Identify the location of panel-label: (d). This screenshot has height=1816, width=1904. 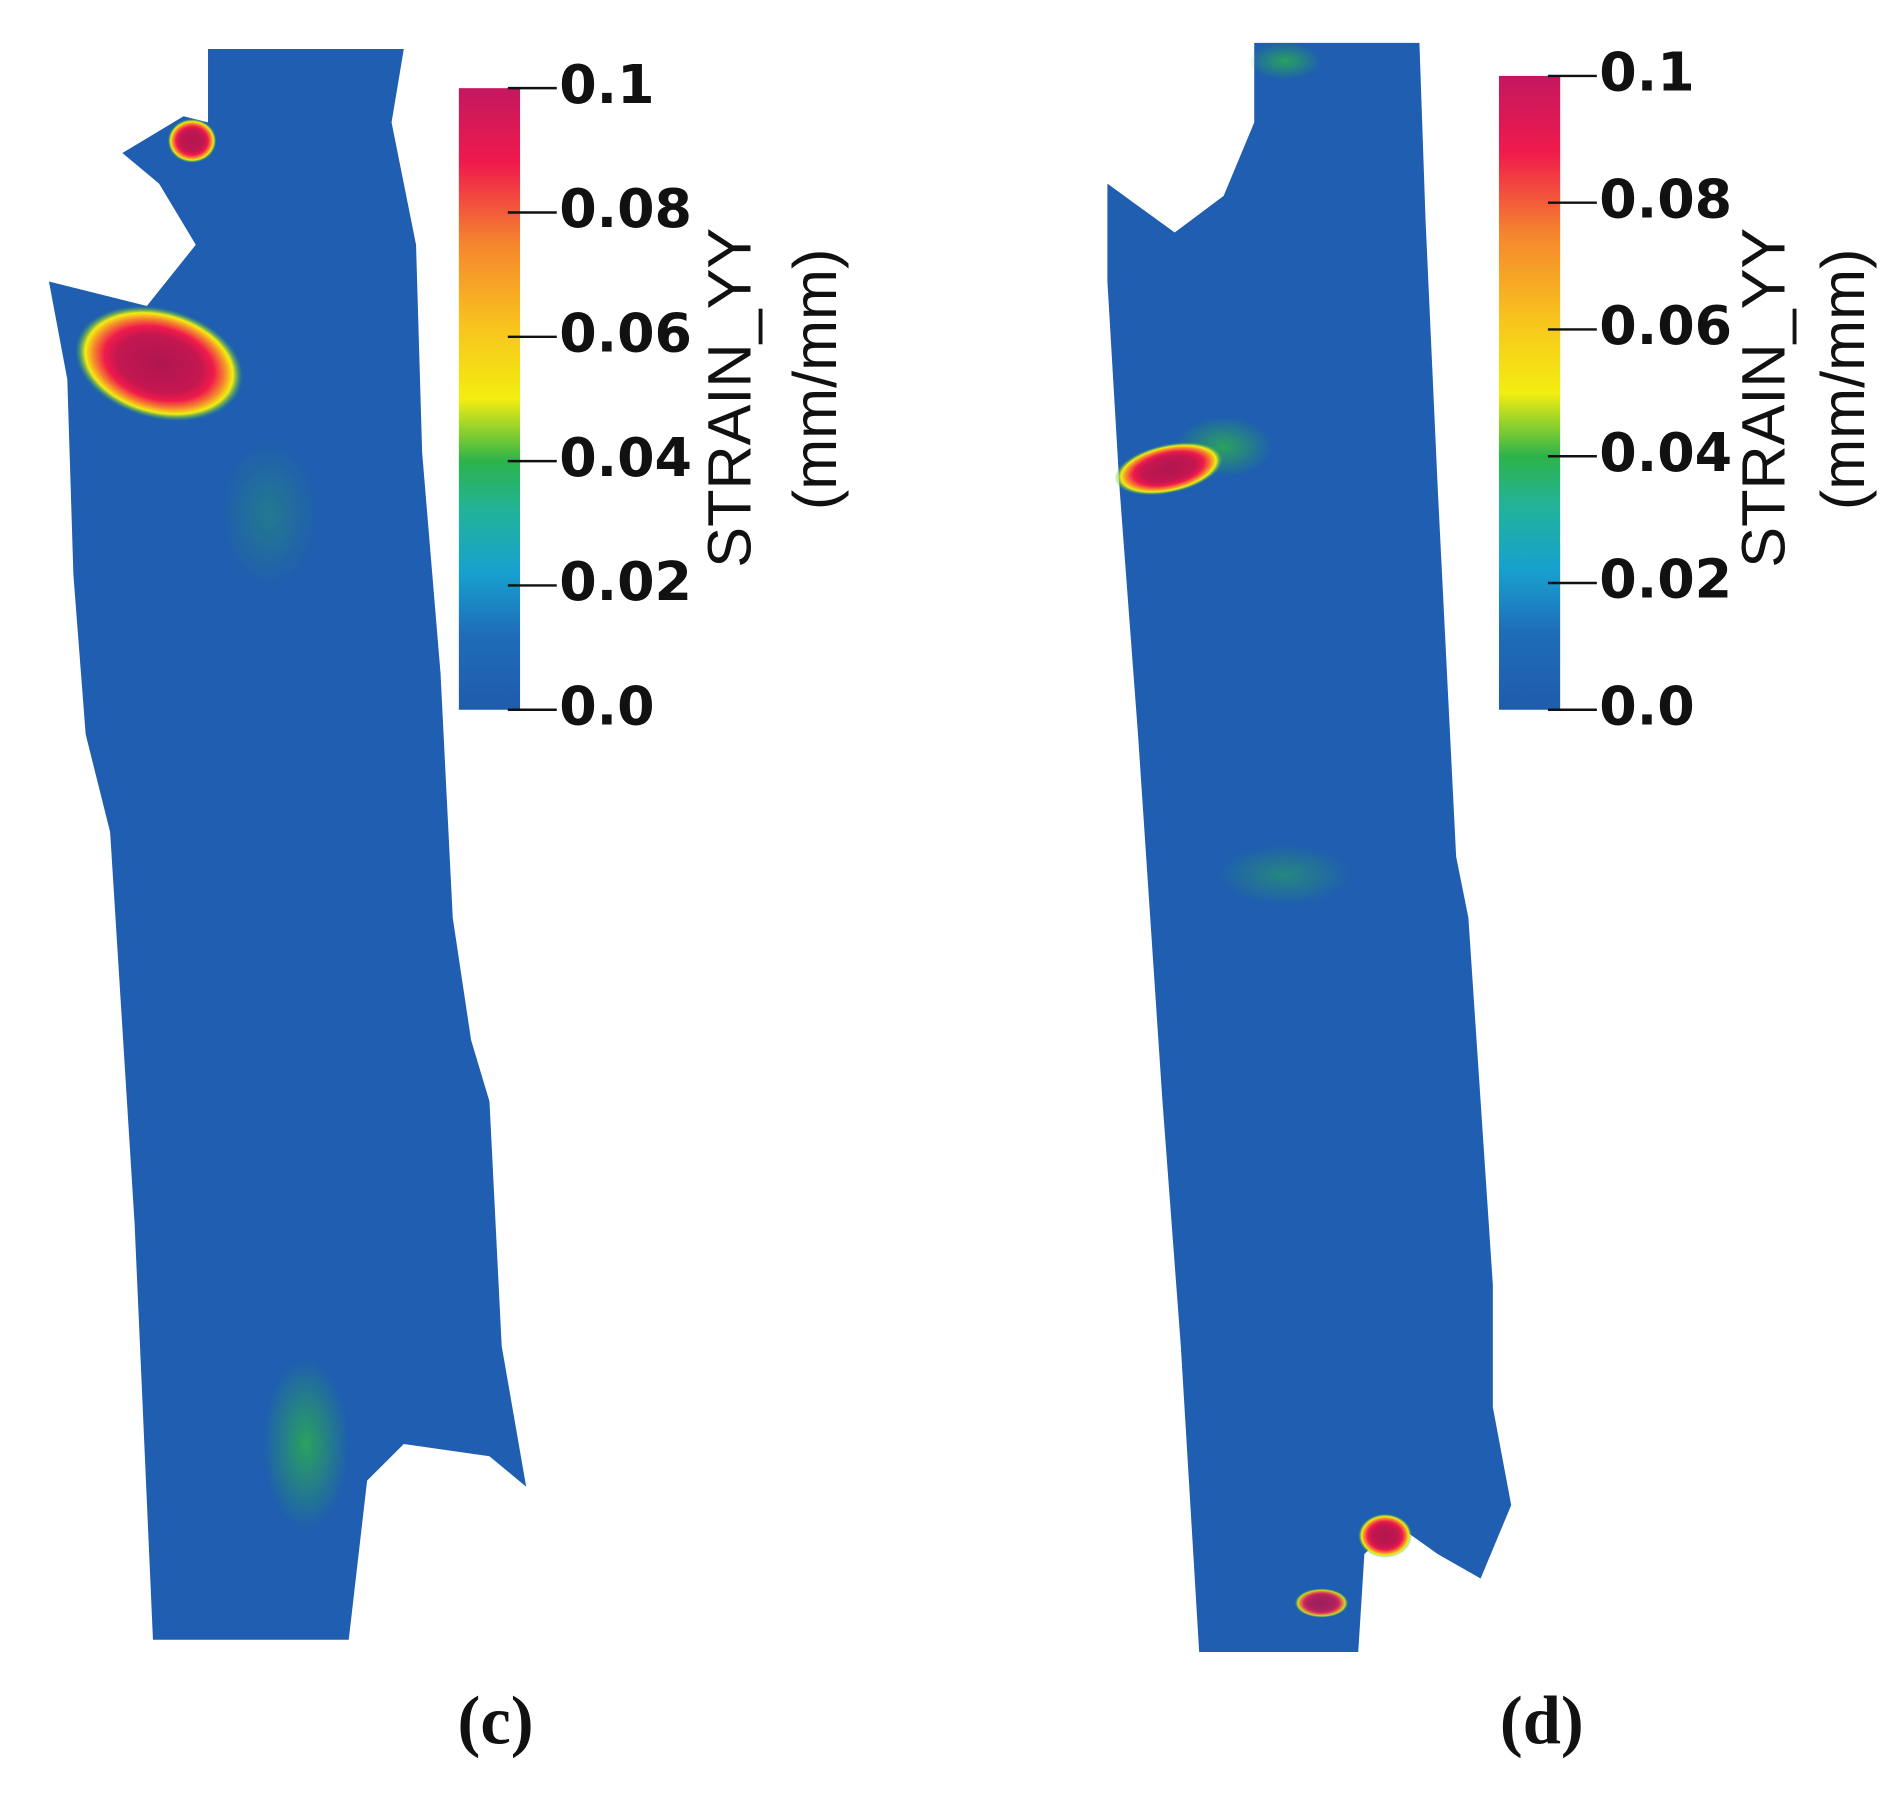
(1542, 1721).